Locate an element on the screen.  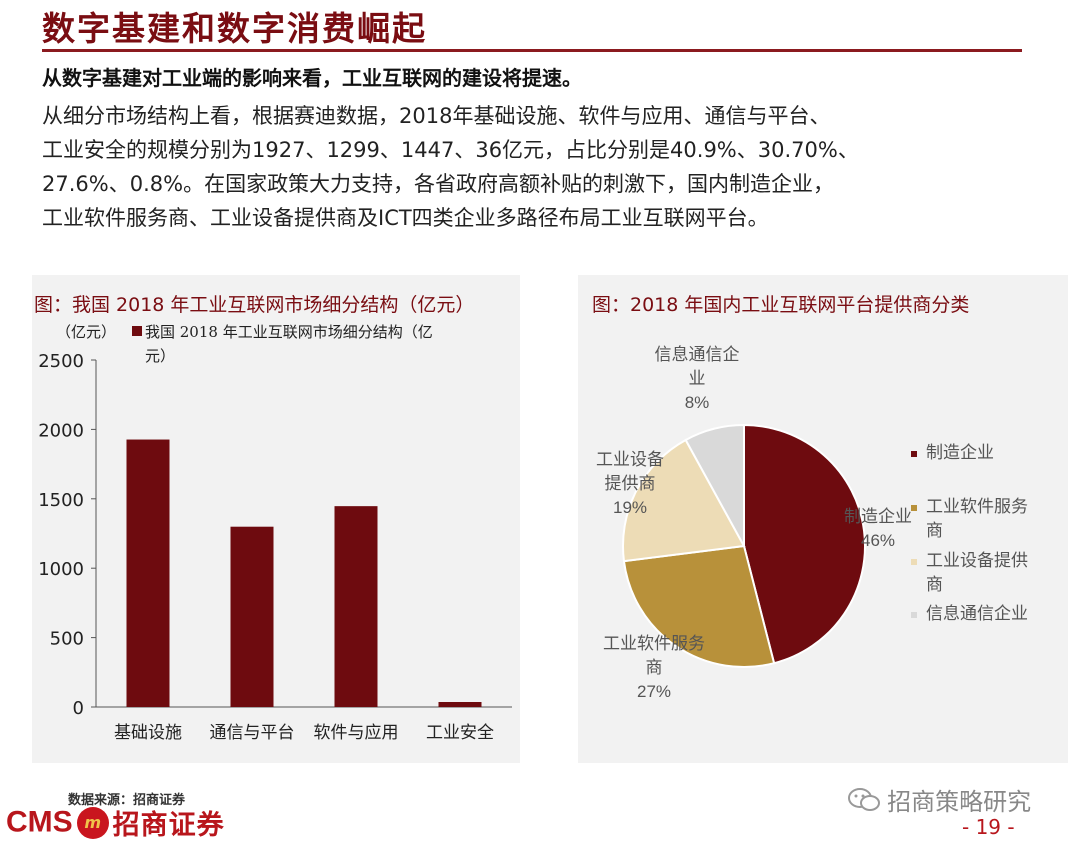
y-tick-label: 500 is located at coordinates (67, 639).